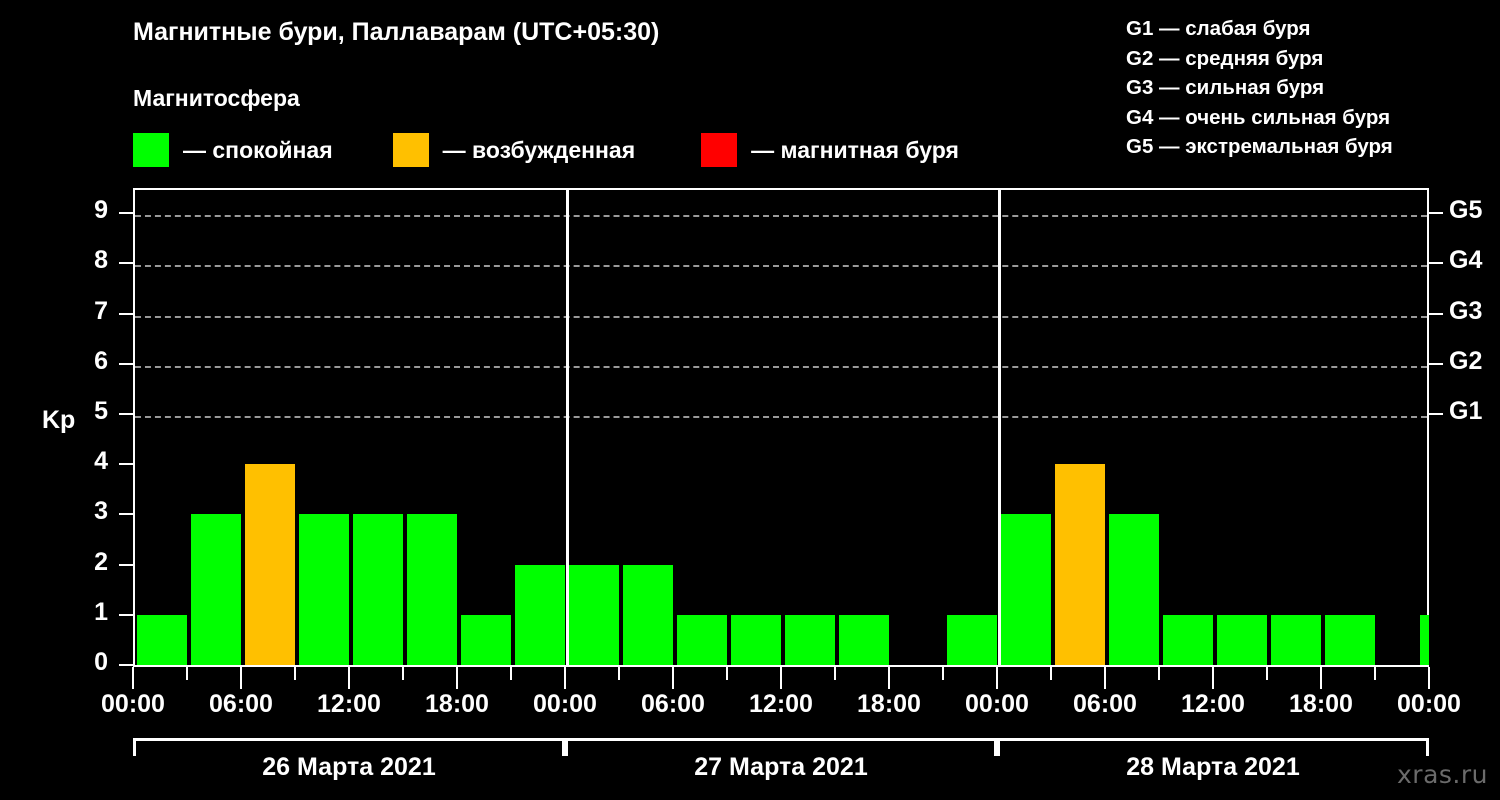 Image resolution: width=1500 pixels, height=800 pixels. Describe the element at coordinates (133, 678) in the screenshot. I see `x-tick-0h` at that location.